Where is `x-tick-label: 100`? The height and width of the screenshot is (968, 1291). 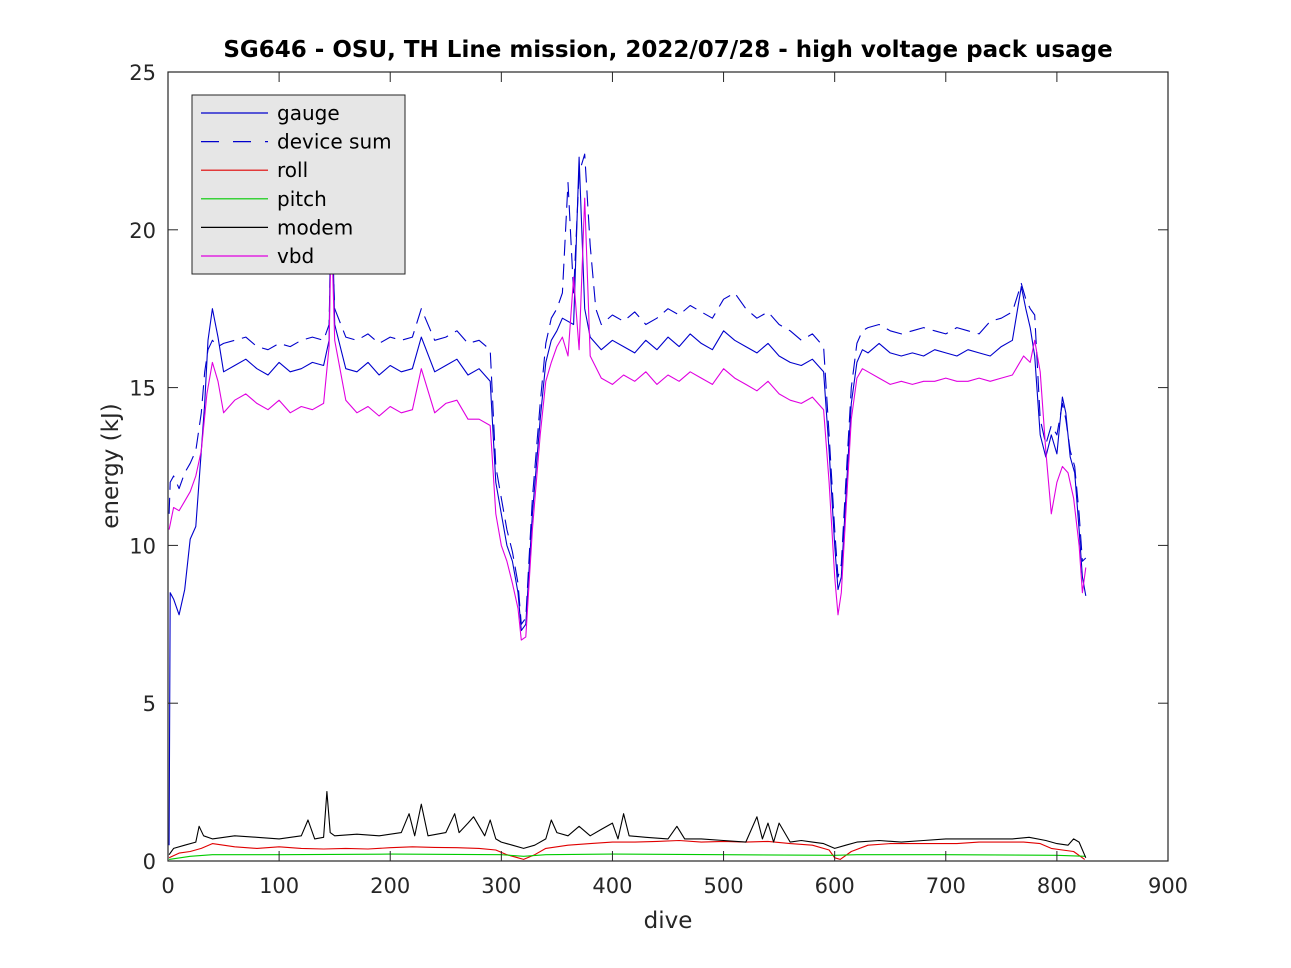 x-tick-label: 100 is located at coordinates (279, 886).